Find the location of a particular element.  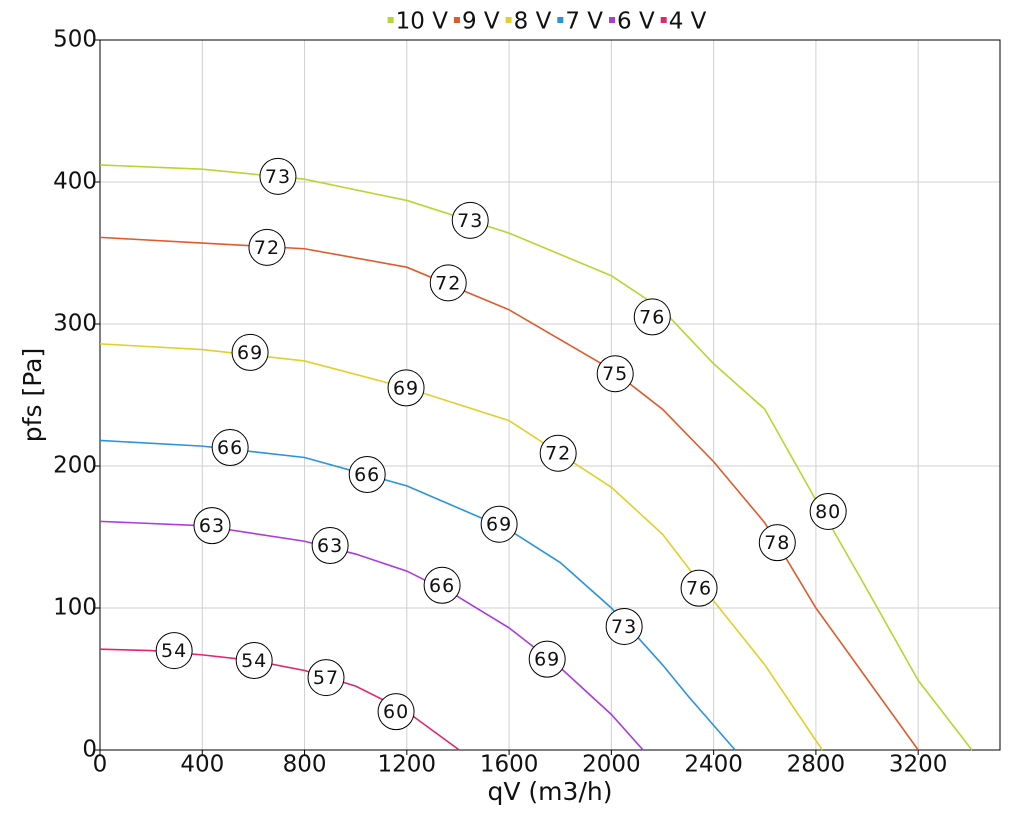

legend-label: 10 V is located at coordinates (422, 22).